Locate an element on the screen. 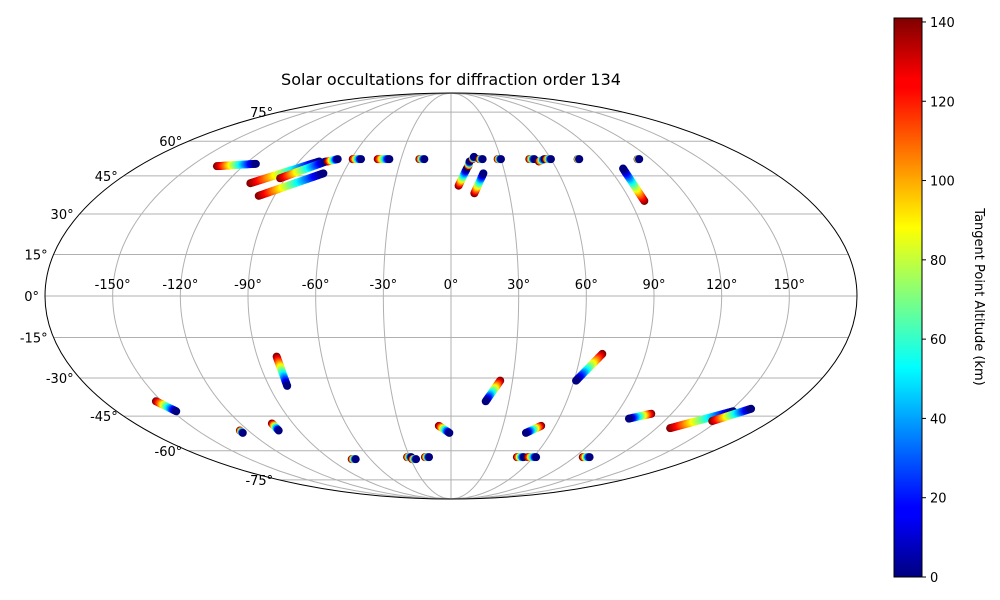  lat-tick-label: 45° is located at coordinates (106, 177).